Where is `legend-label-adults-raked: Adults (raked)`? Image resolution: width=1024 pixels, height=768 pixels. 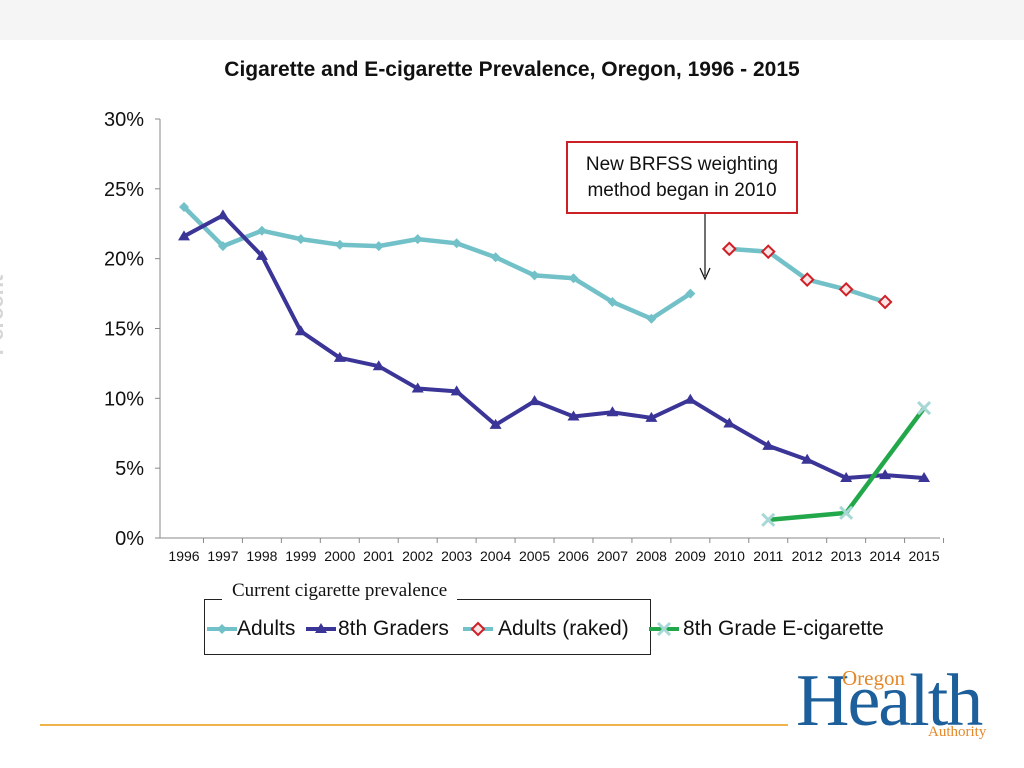
legend-label-adults-raked: Adults (raked) is located at coordinates (563, 628).